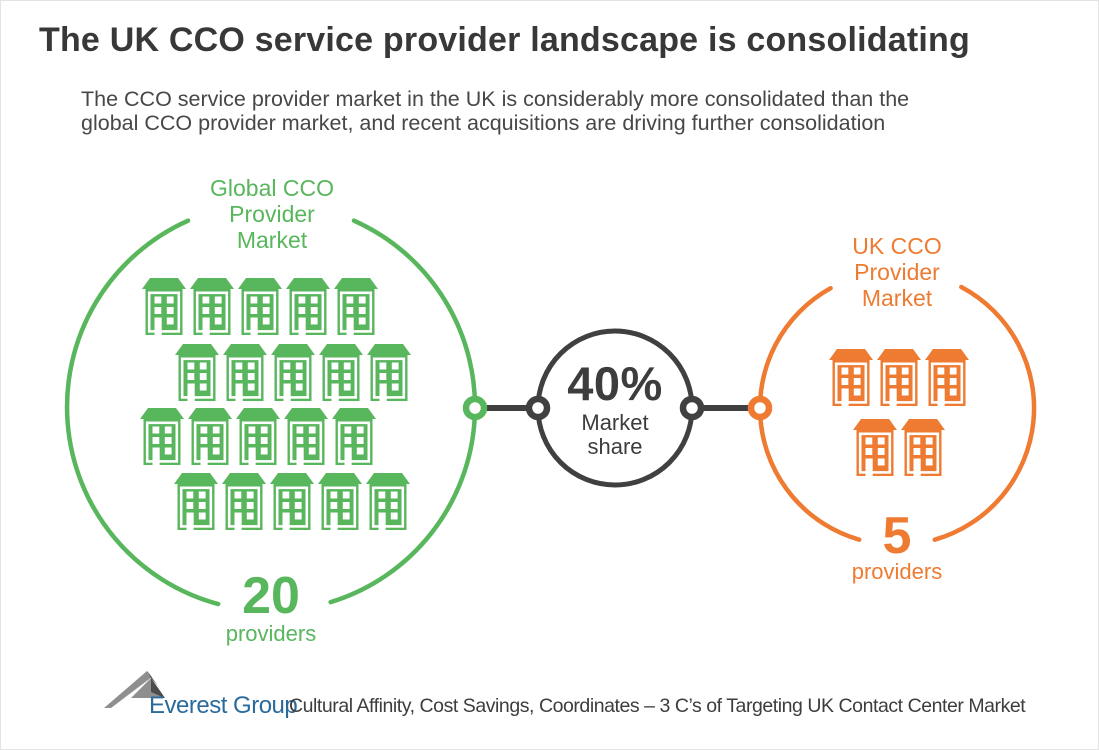 The width and height of the screenshot is (1099, 750). I want to click on market-share-block: 40% Market share, so click(615, 409).